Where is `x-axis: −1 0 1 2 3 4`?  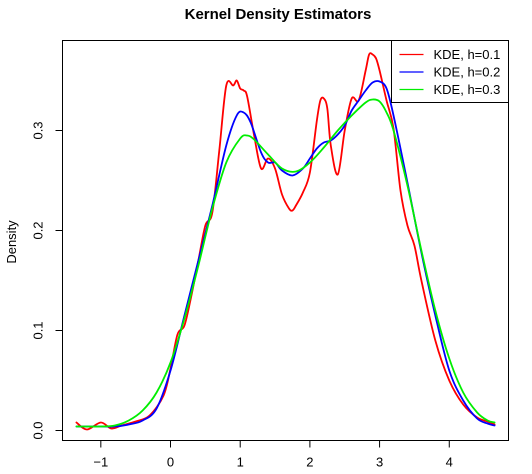
x-axis: −1 0 1 2 3 4 is located at coordinates (273, 455).